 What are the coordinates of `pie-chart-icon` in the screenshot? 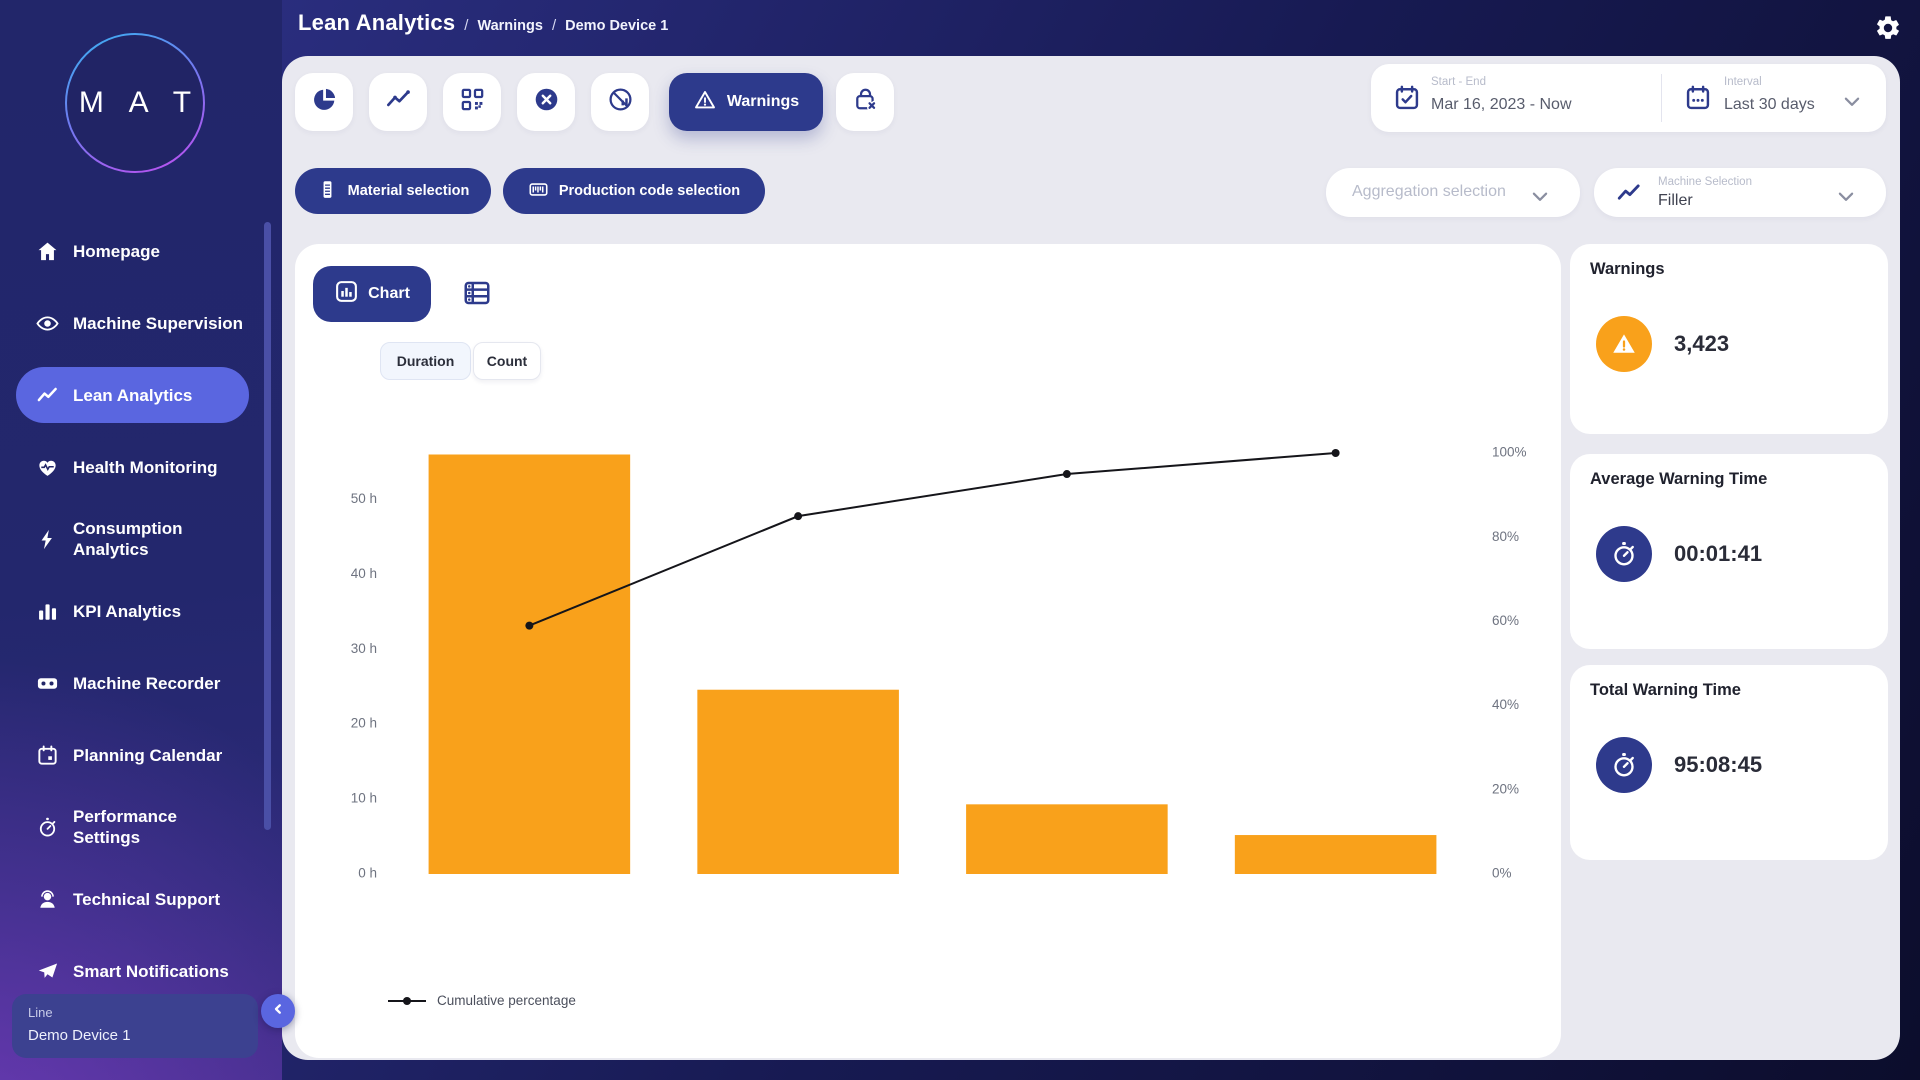 It's located at (324, 102).